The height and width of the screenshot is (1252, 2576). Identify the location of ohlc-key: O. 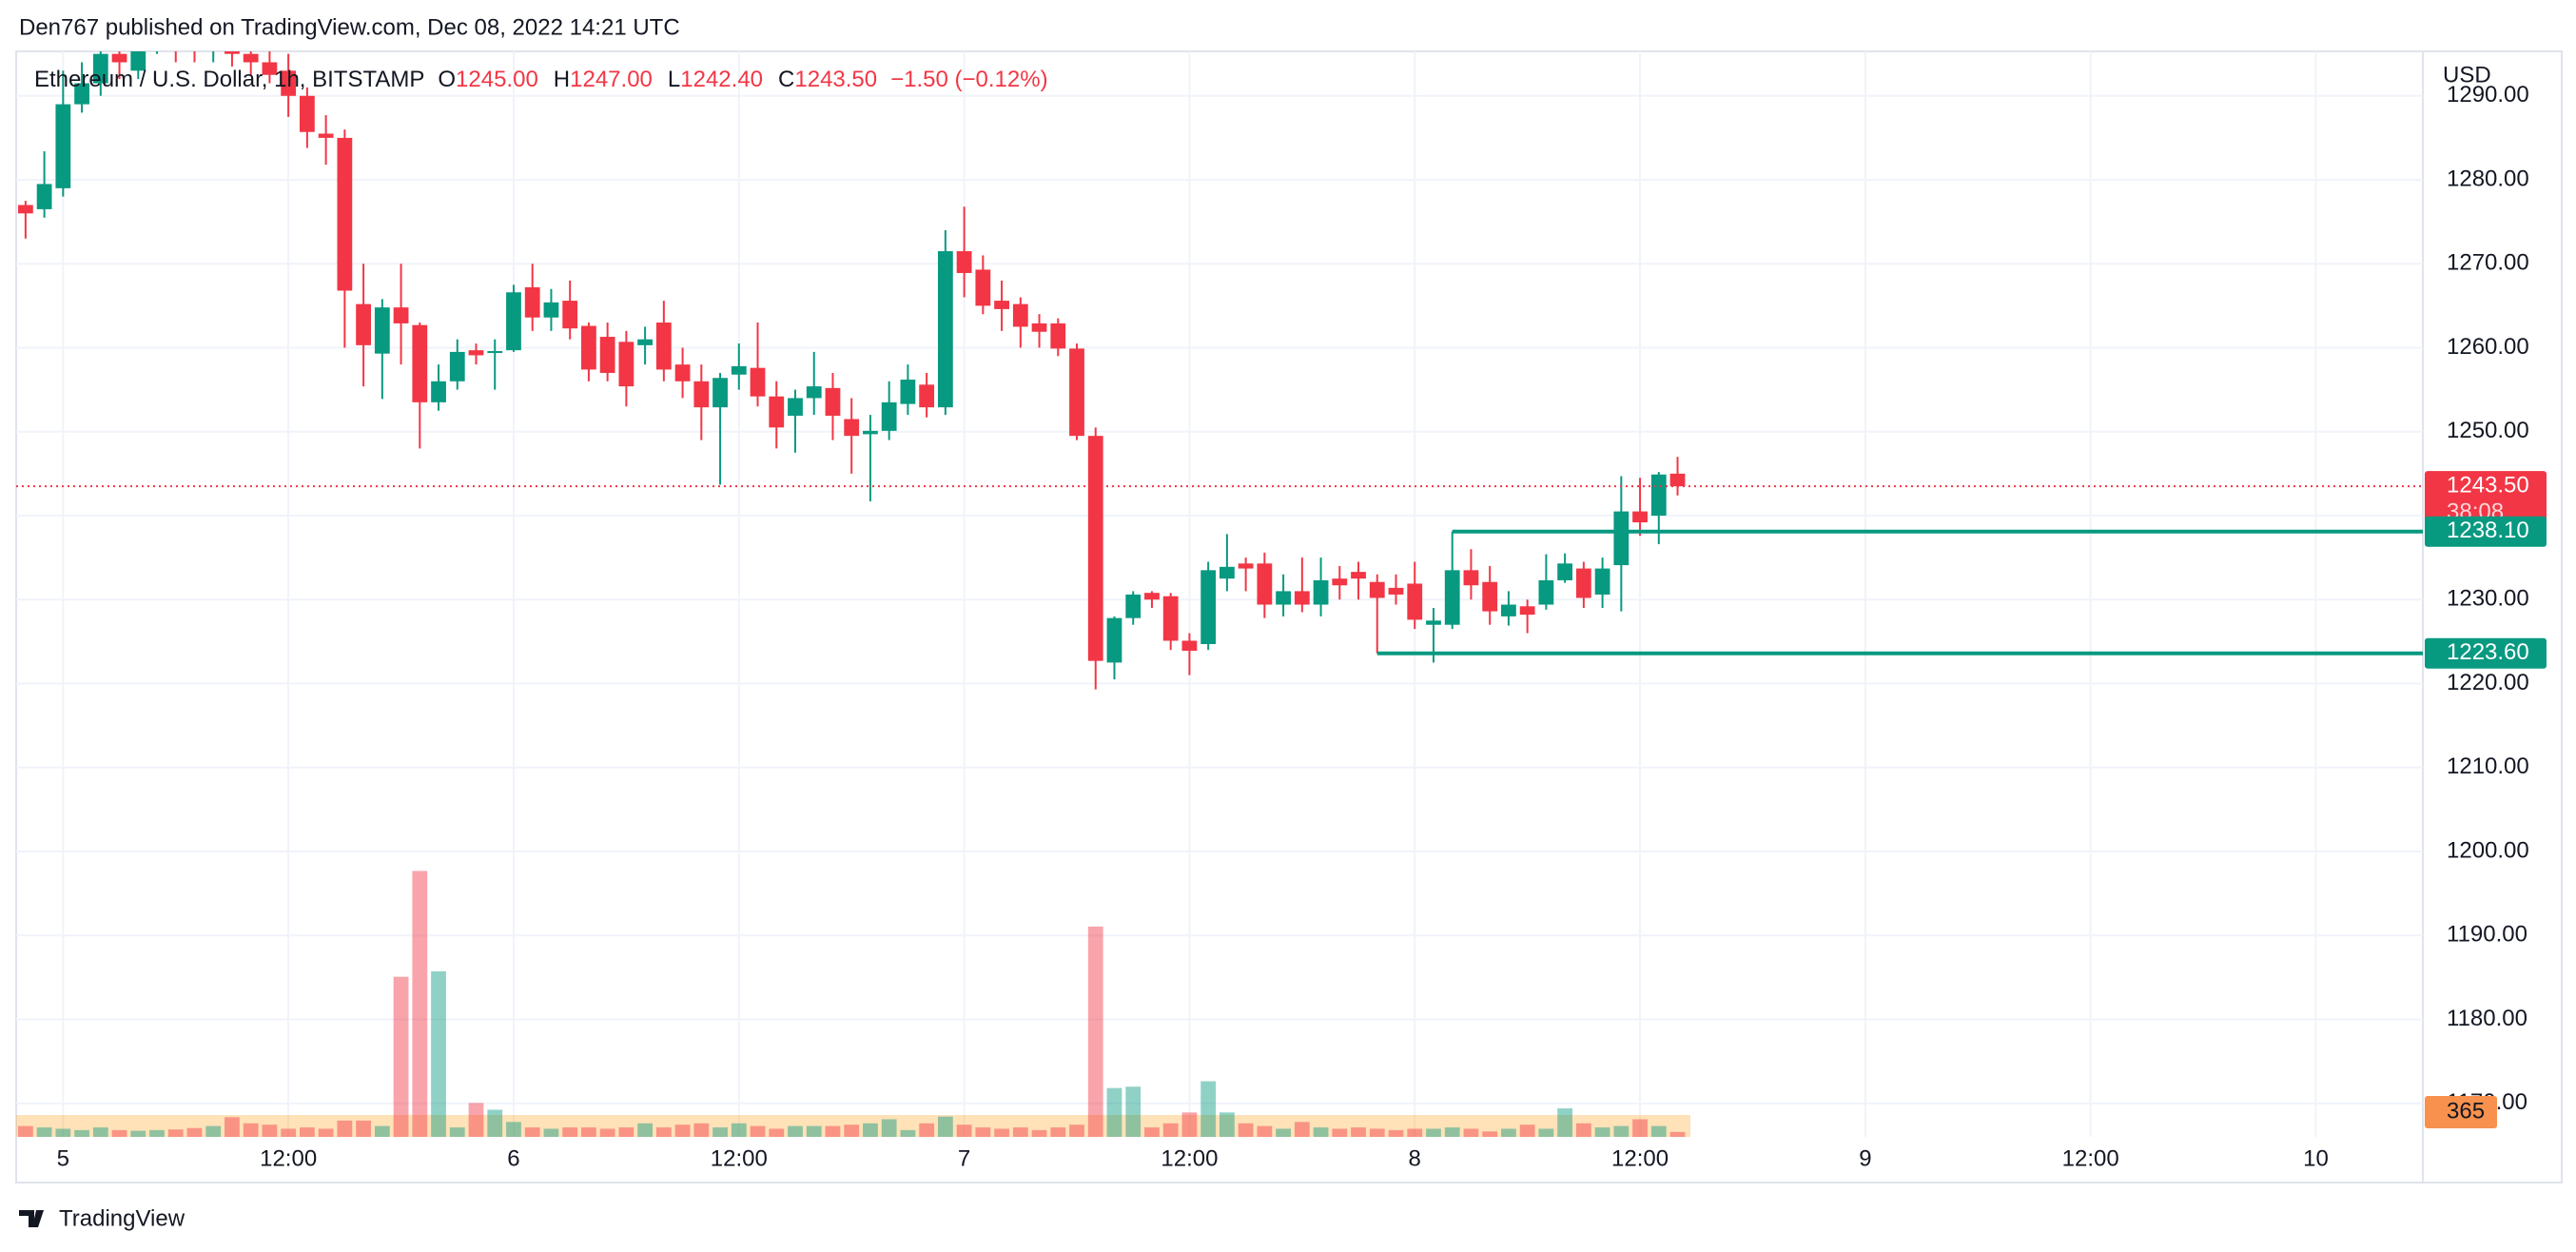
(447, 79).